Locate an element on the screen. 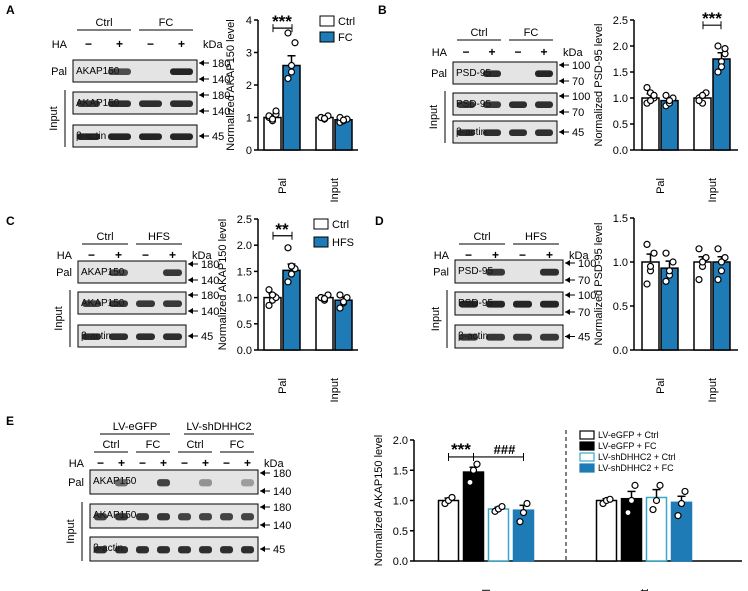 The width and height of the screenshot is (748, 591). sig-label: *** is located at coordinates (712, 18).